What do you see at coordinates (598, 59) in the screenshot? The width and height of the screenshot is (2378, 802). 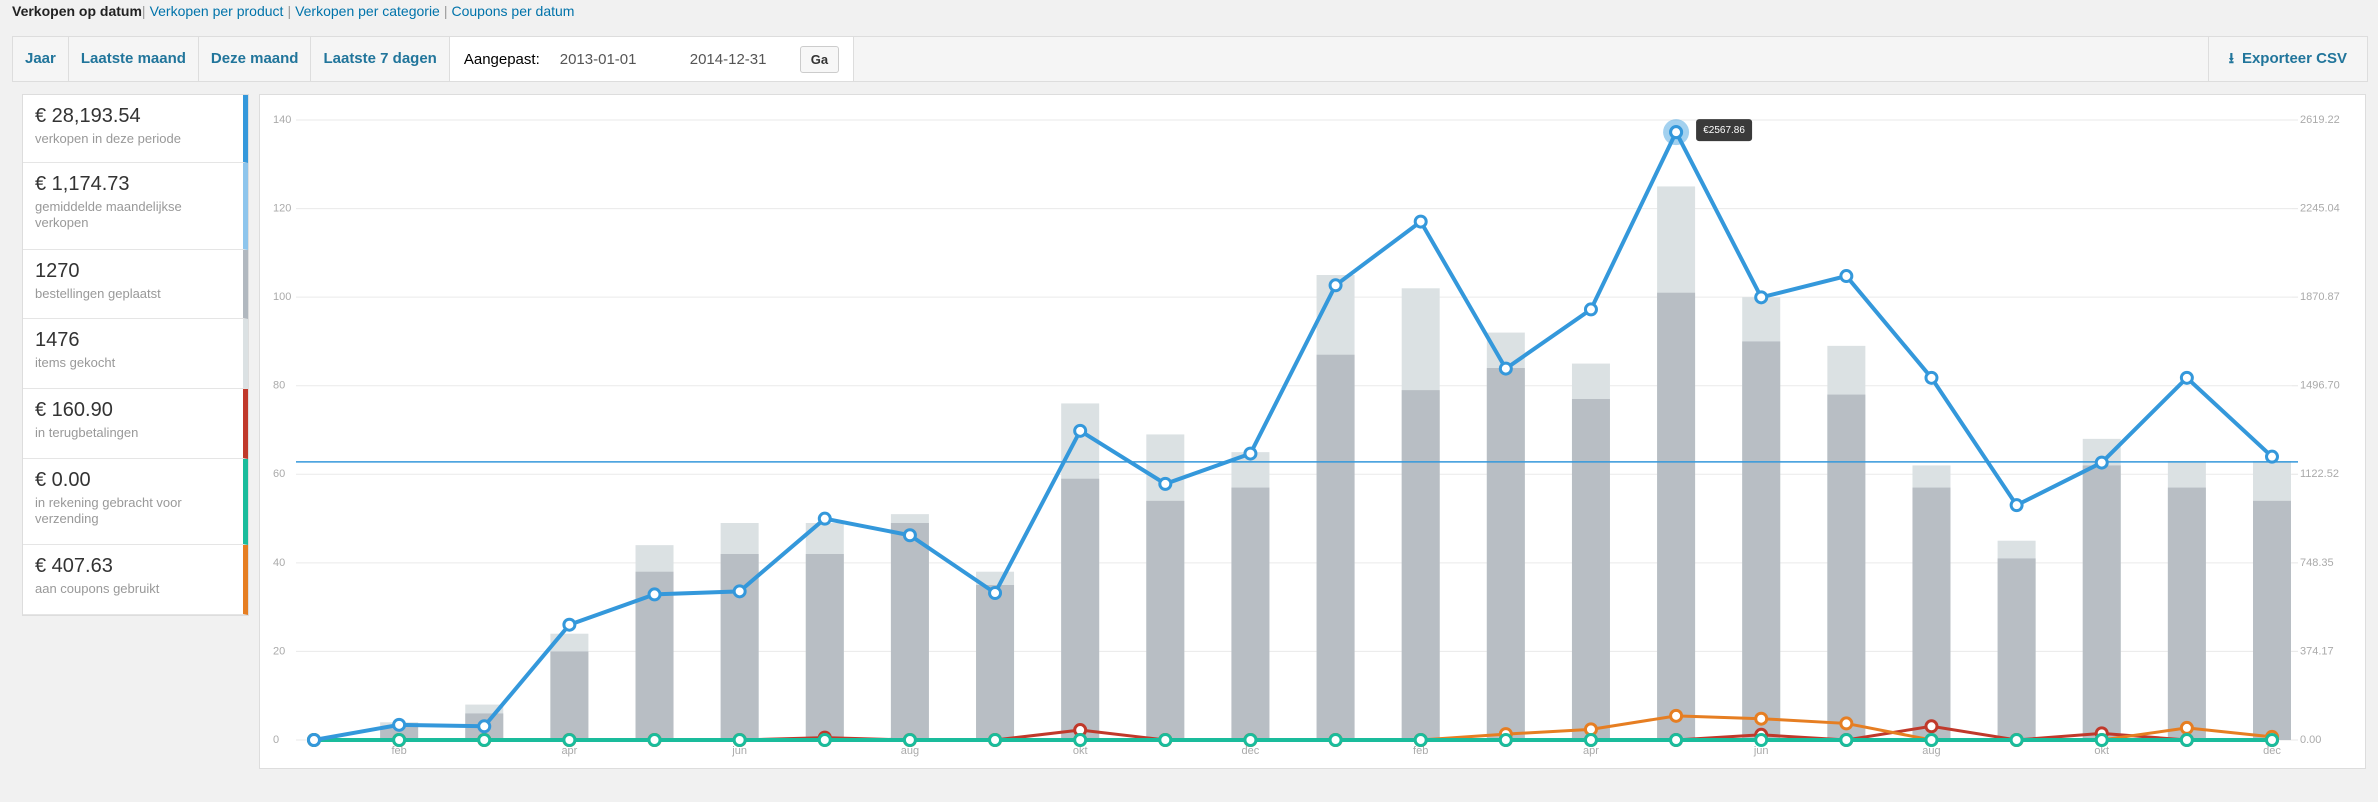 I see `start-date: 2013-01-01` at bounding box center [598, 59].